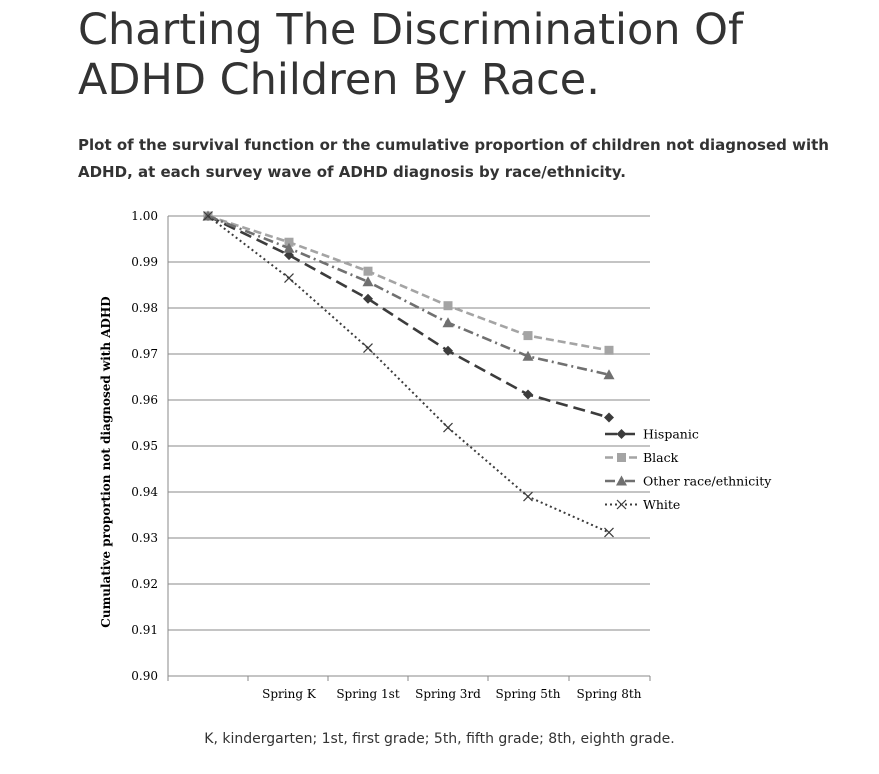 The width and height of the screenshot is (879, 774). I want to click on y-tick-label: 0.91, so click(144, 630).